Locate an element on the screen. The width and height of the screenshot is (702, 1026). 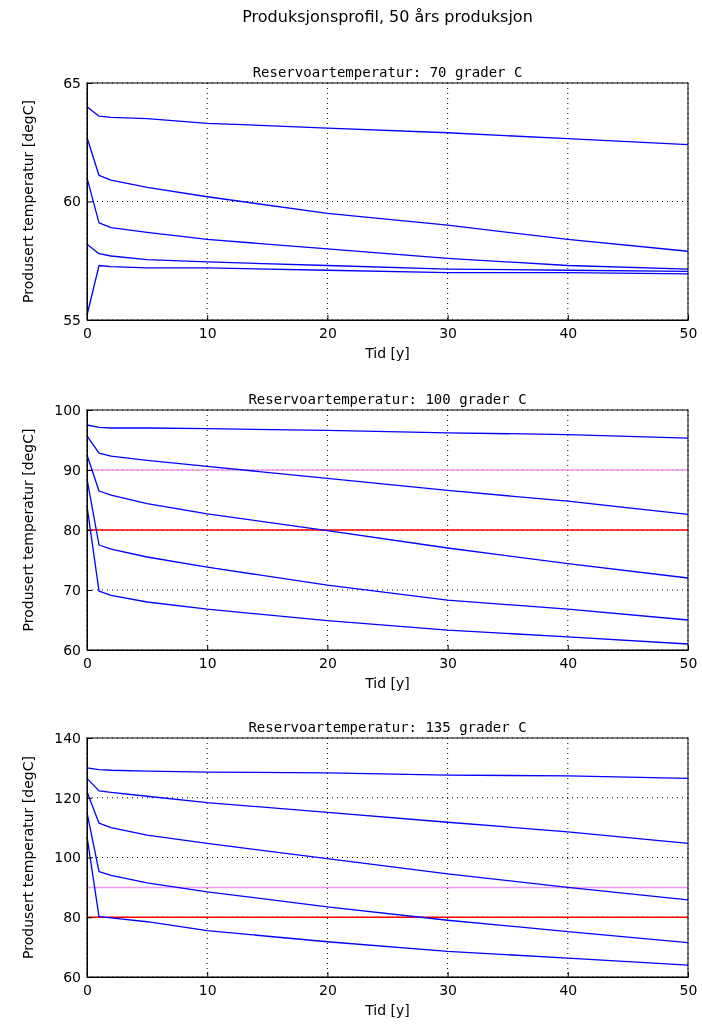
chart-title: Produksjonsprofil, 50 års produksjon is located at coordinates (387, 16).